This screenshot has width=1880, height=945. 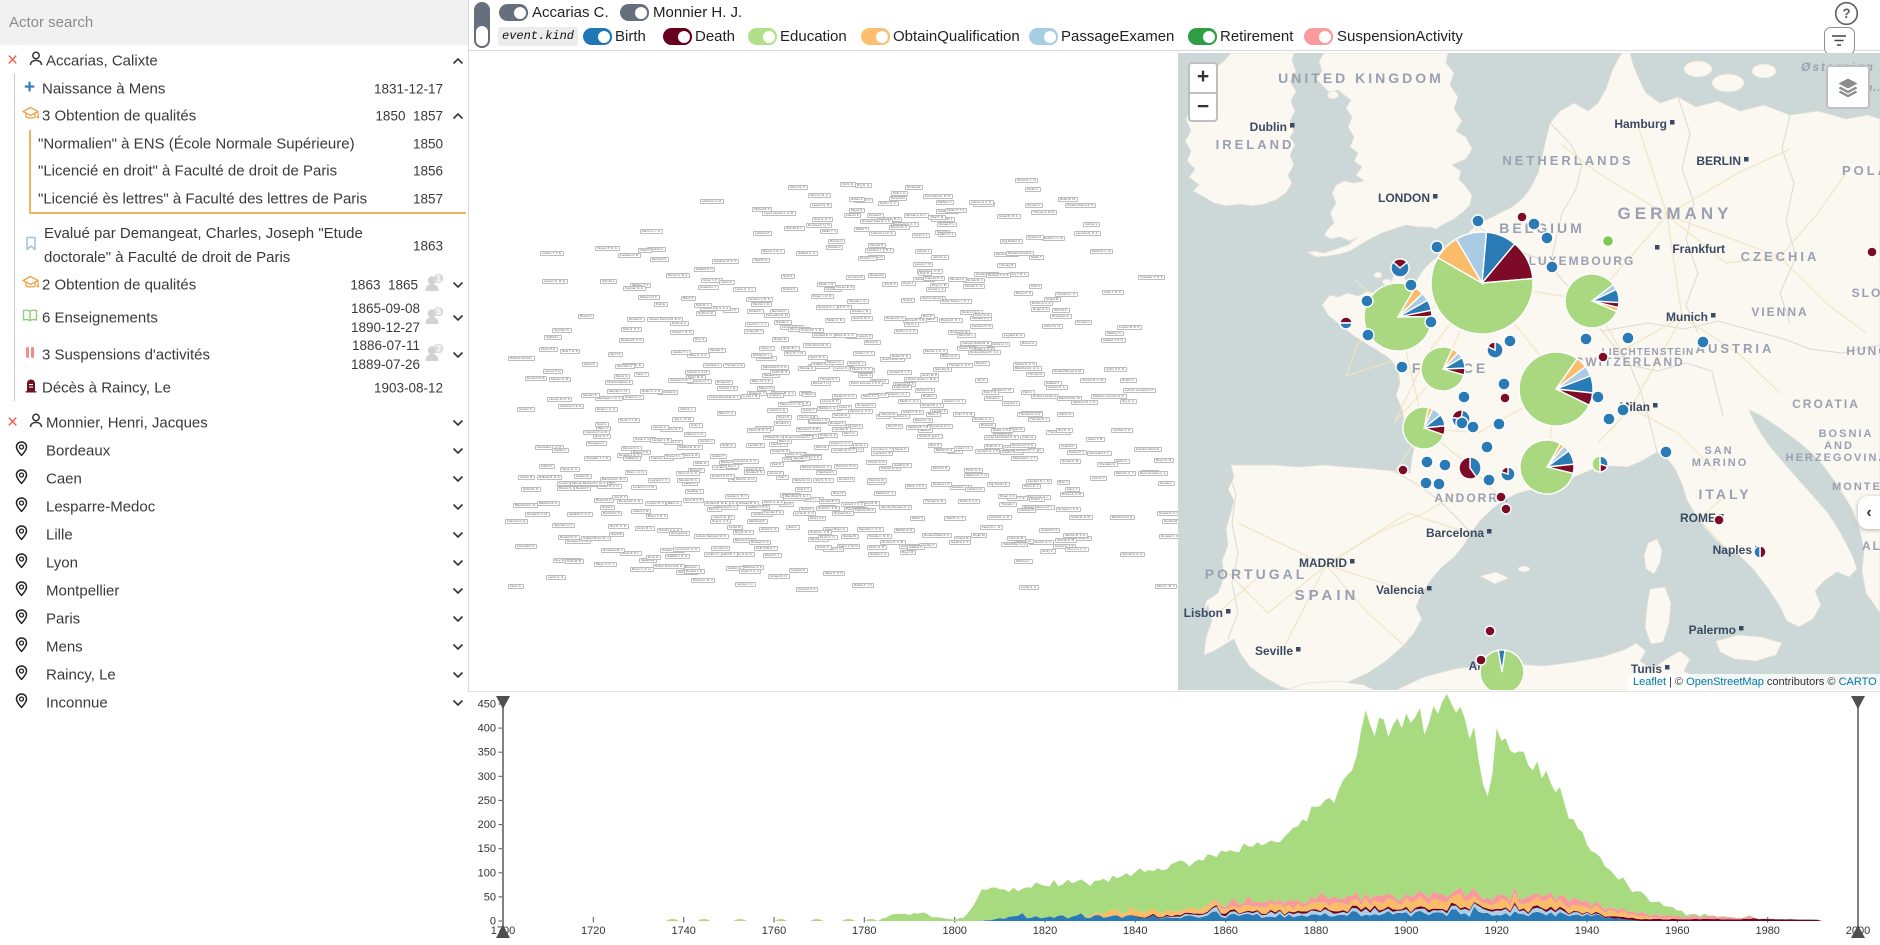 What do you see at coordinates (1724, 494) in the screenshot?
I see `svg-text: ITALY` at bounding box center [1724, 494].